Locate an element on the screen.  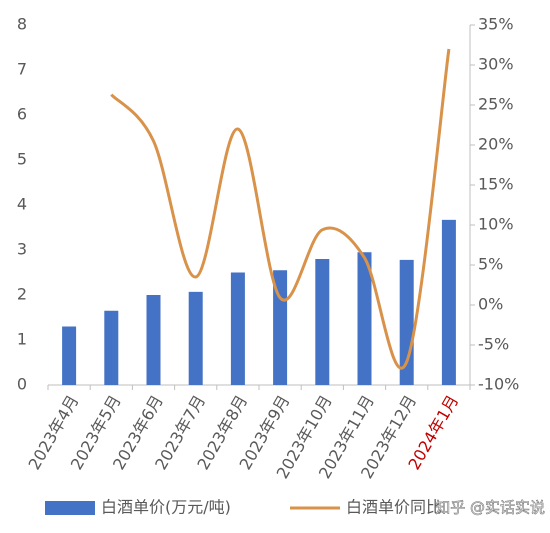
y2-tick-label: 30% is located at coordinates (496, 64).